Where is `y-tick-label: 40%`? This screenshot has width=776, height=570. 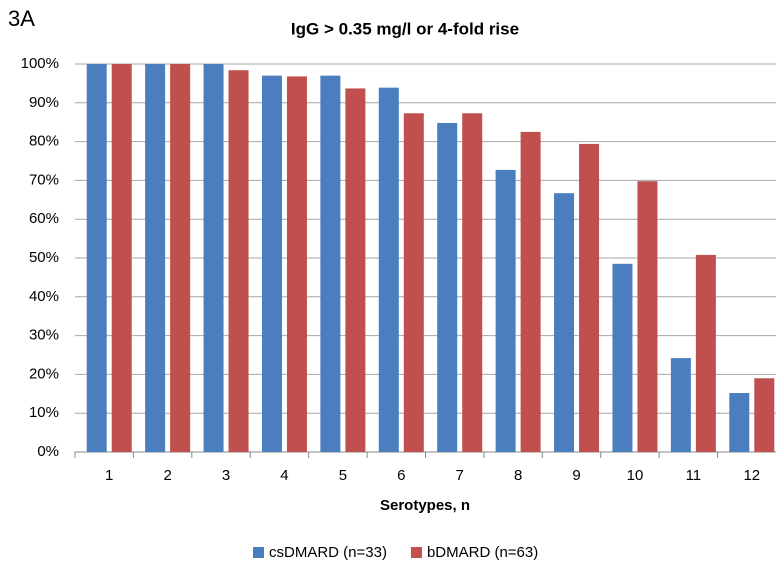
y-tick-label: 40% is located at coordinates (44, 296).